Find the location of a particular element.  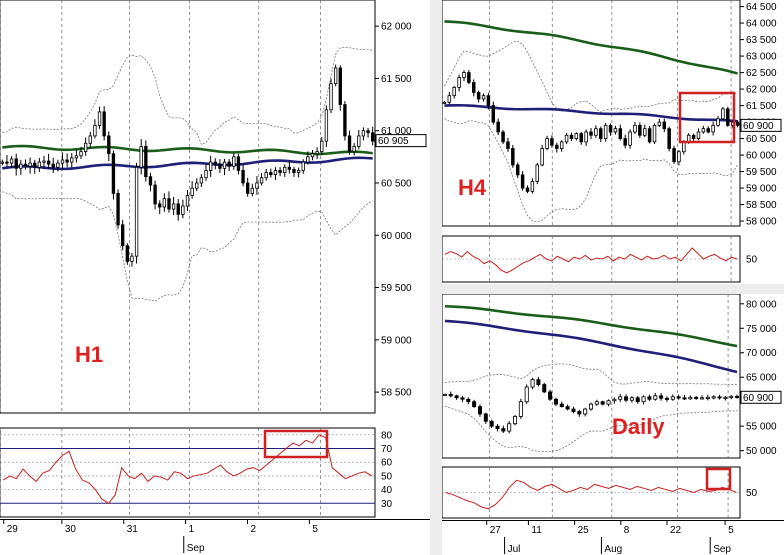

h4-rsi-chart: 50 is located at coordinates (600, 259).